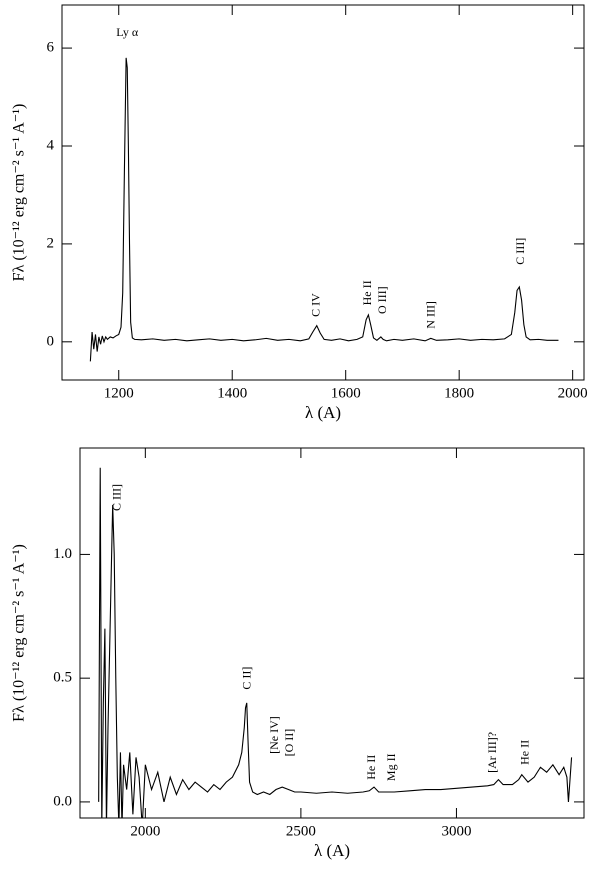 Image resolution: width=600 pixels, height=878 pixels. Describe the element at coordinates (382, 300) in the screenshot. I see `line-label: O III]` at that location.